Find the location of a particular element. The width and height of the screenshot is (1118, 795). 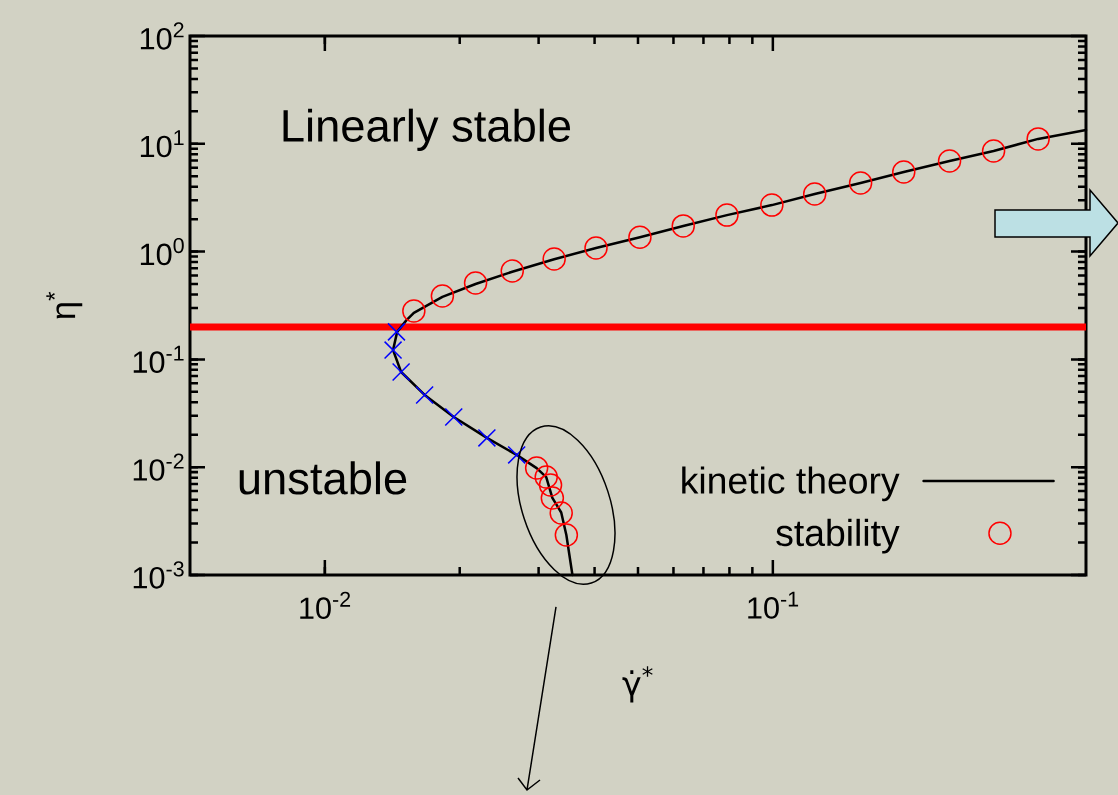

y-tick-label: 10$^{-3}$ is located at coordinates (158, 575).